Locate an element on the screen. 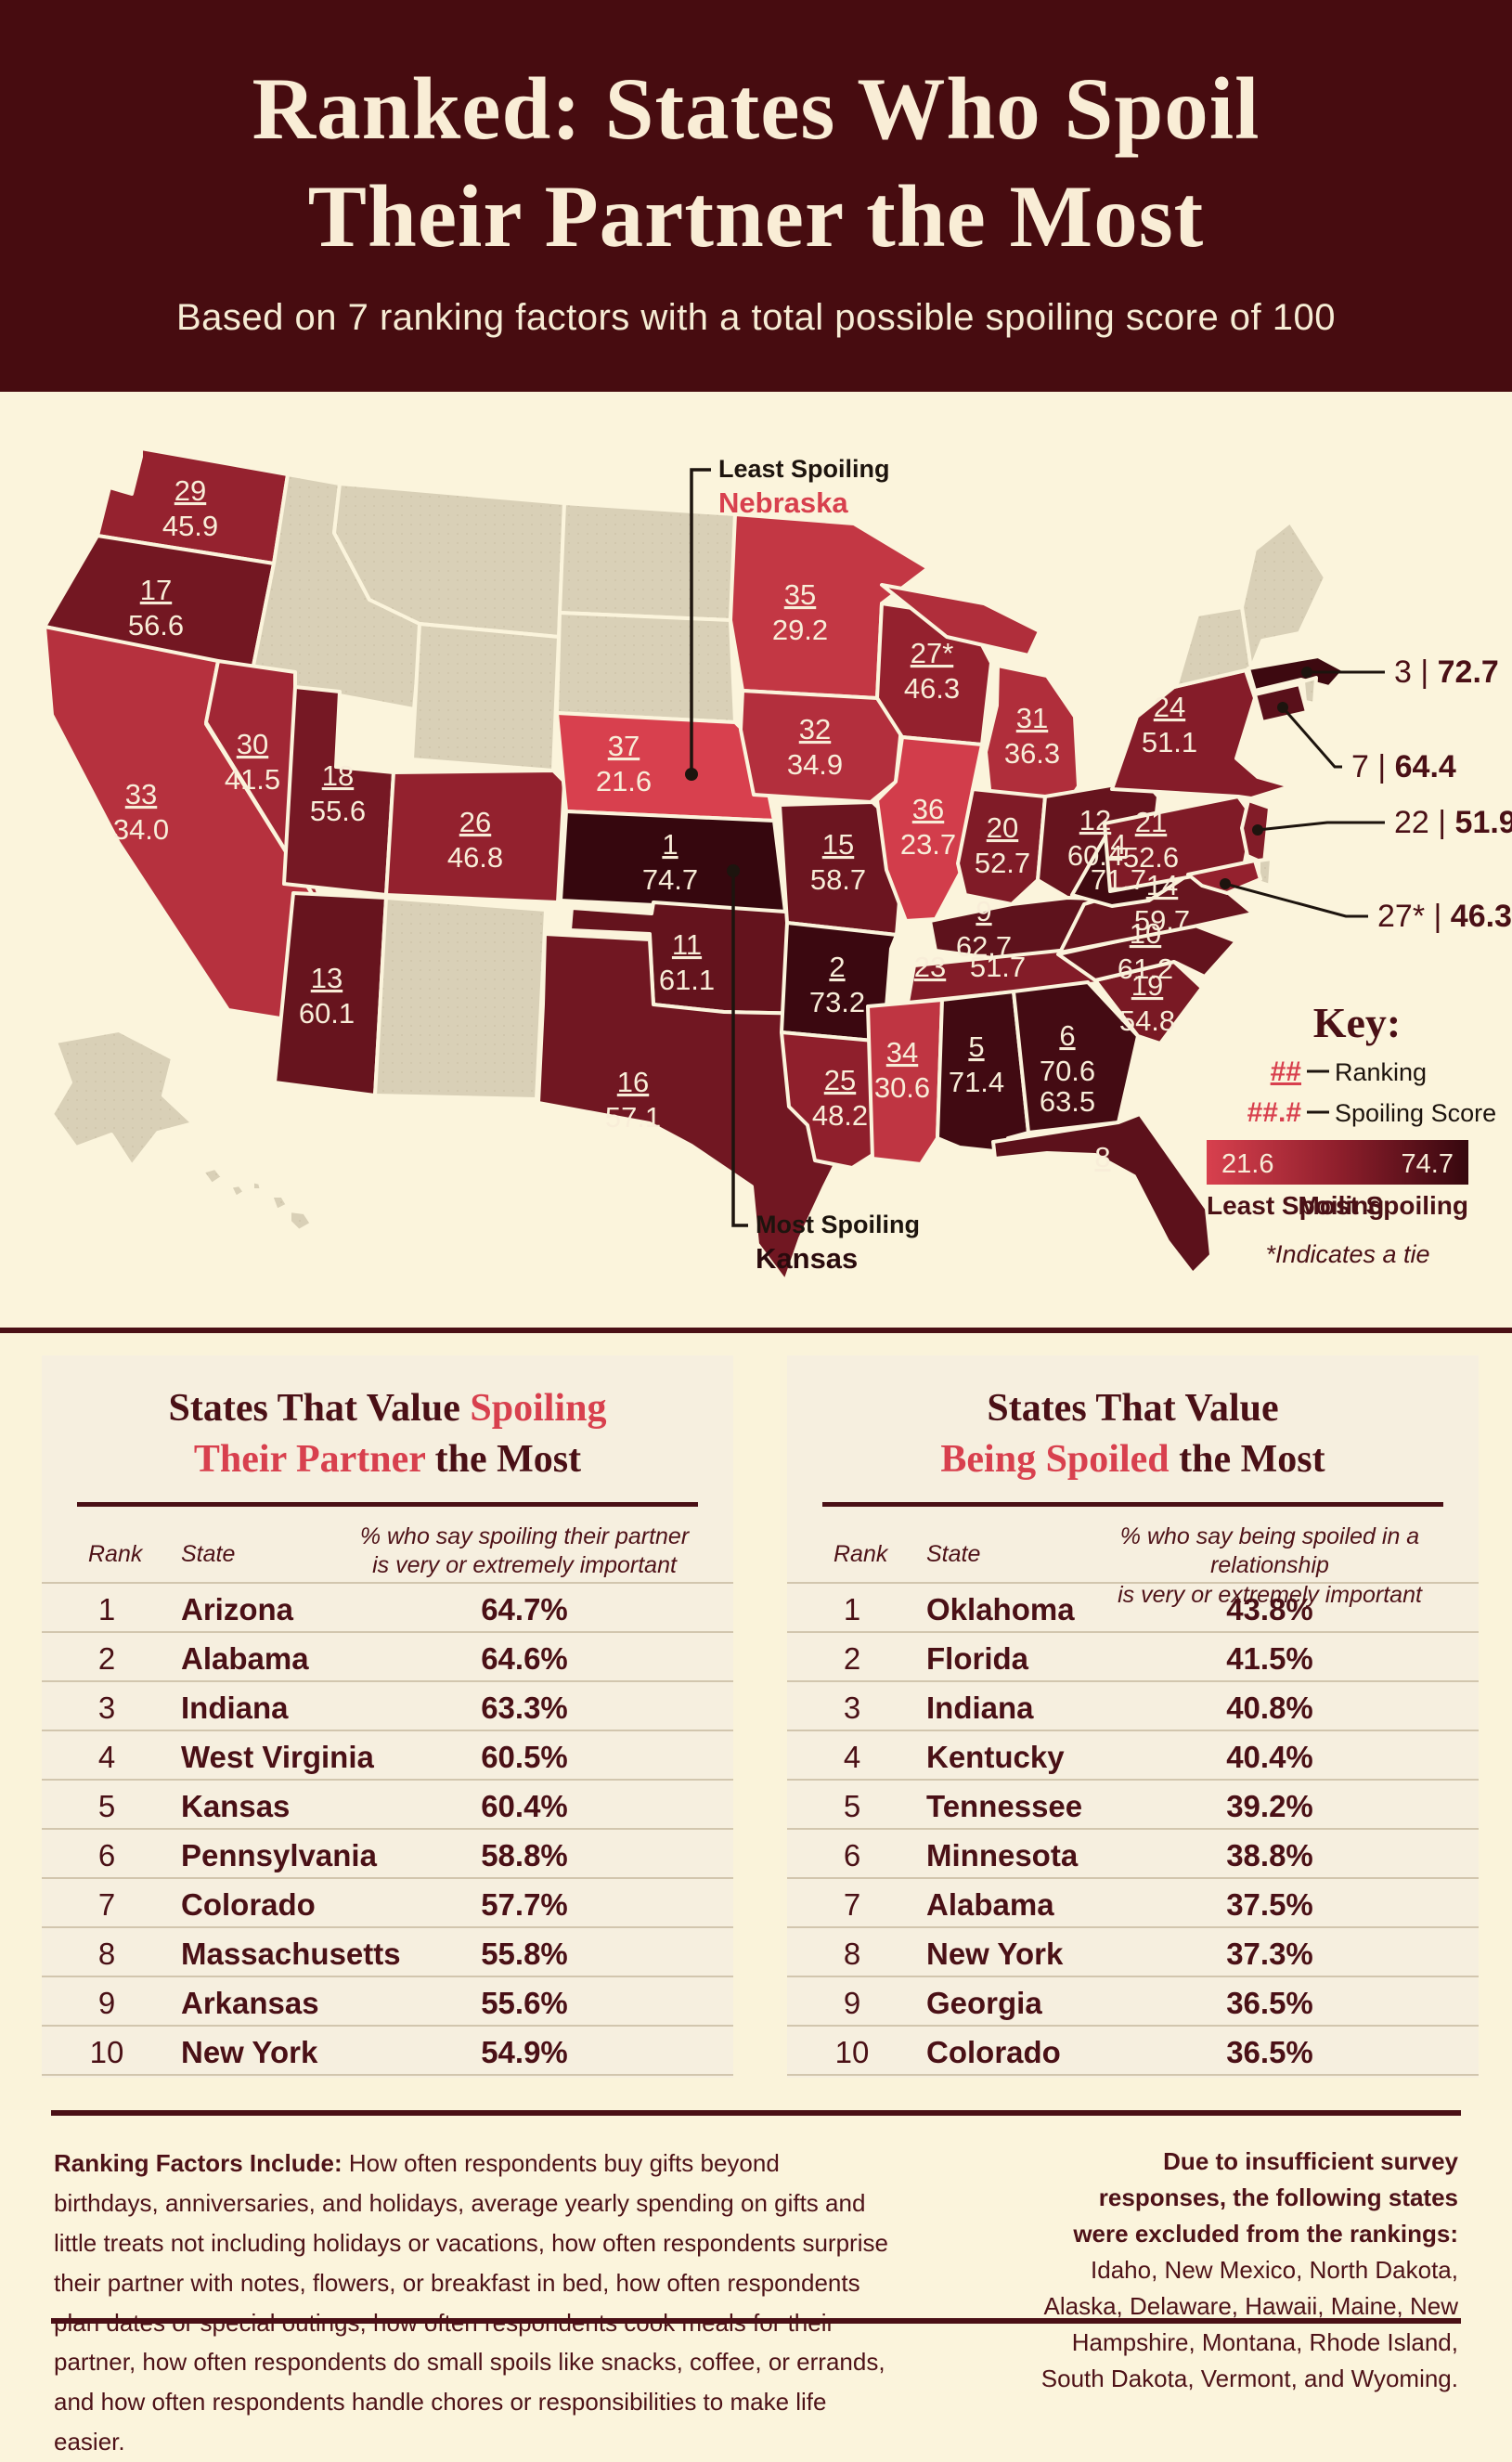 This screenshot has height=2462, width=1512. cell-rank: 5 is located at coordinates (852, 1806).